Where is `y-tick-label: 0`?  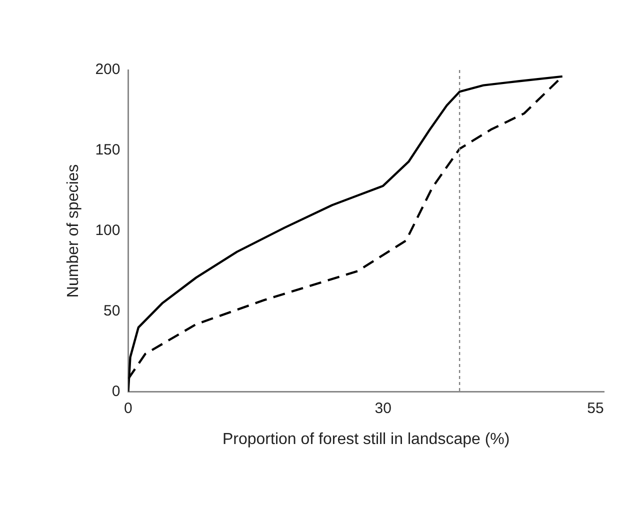 y-tick-label: 0 is located at coordinates (116, 391).